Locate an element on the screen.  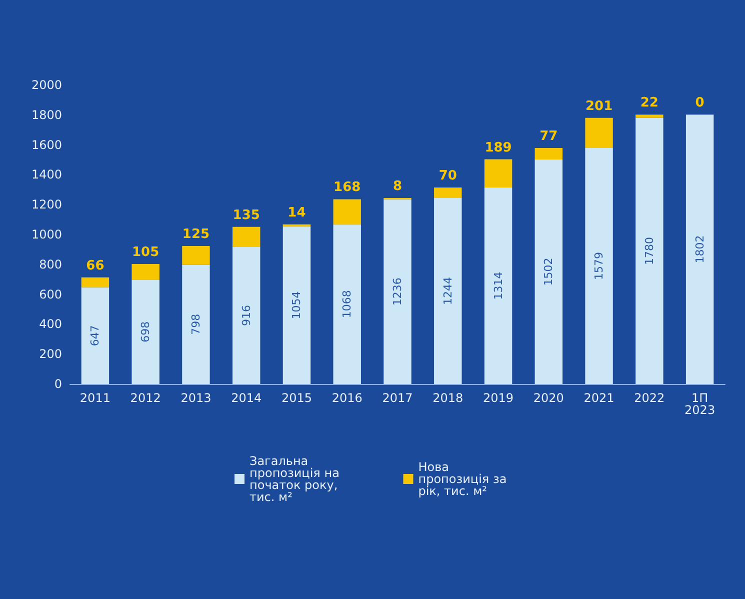
data-label: 1244 is located at coordinates (447, 291).